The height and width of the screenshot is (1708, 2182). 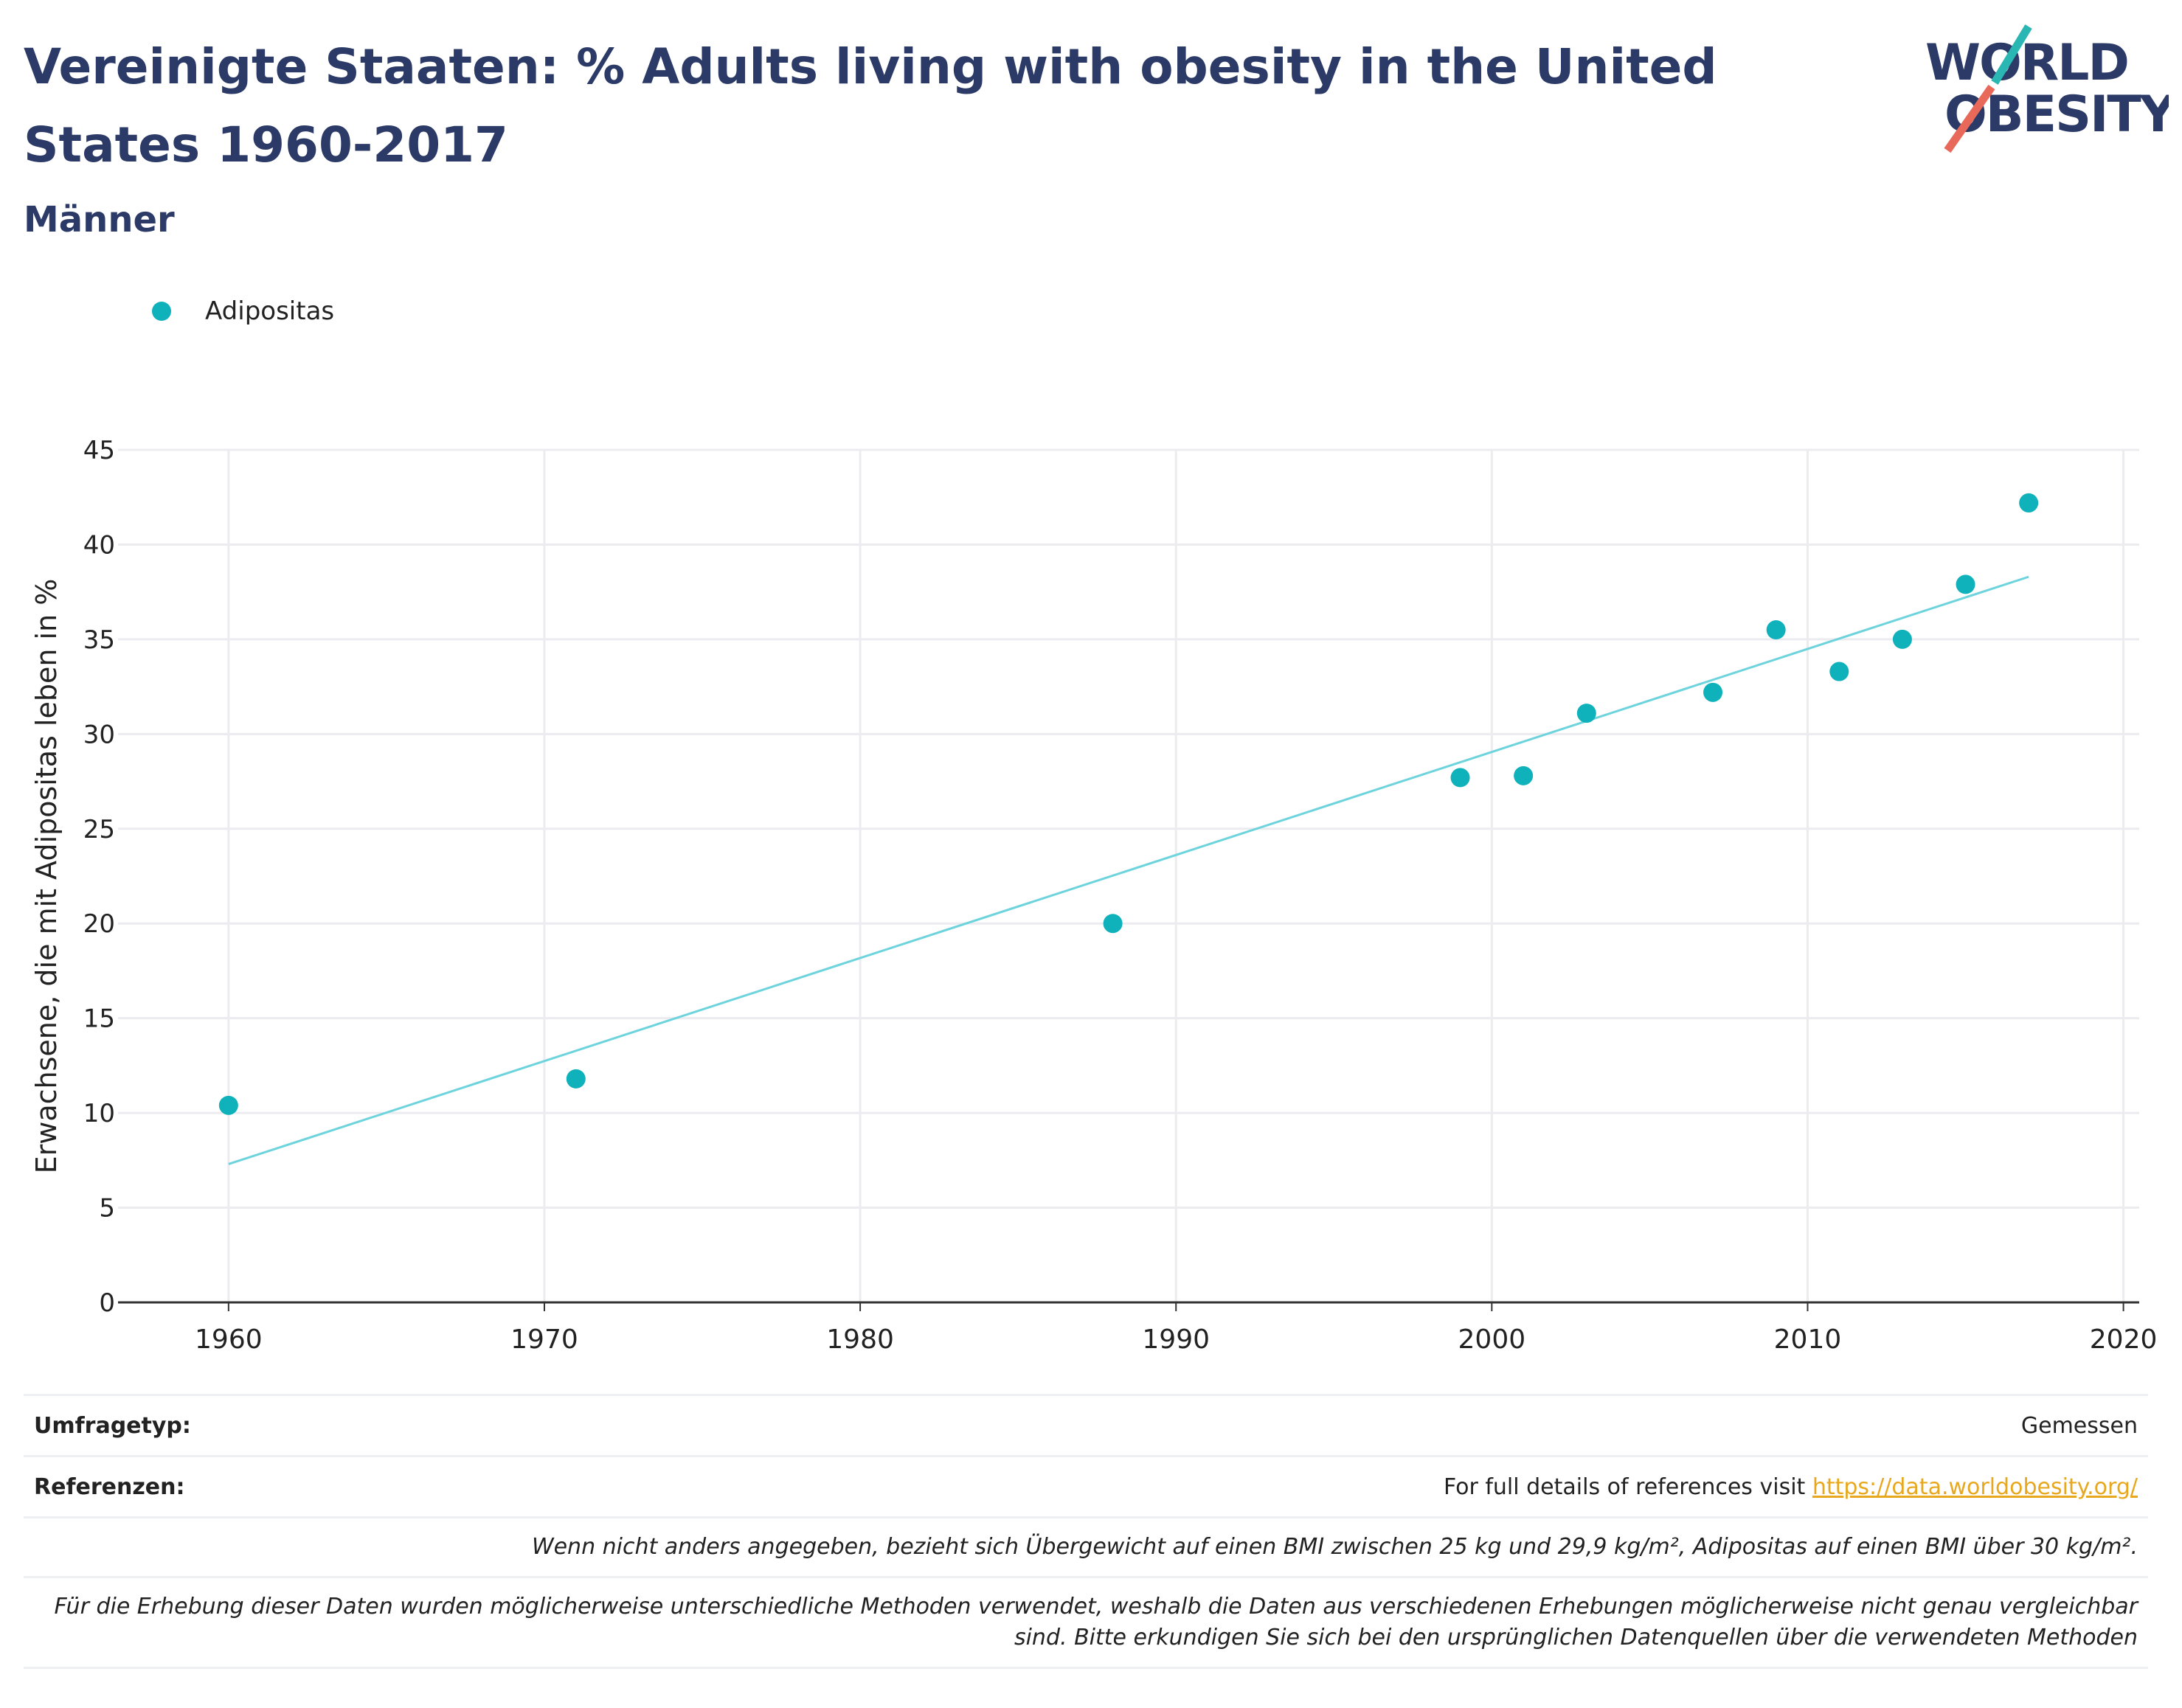 I want to click on y-tick-label: 5, so click(x=107, y=1208).